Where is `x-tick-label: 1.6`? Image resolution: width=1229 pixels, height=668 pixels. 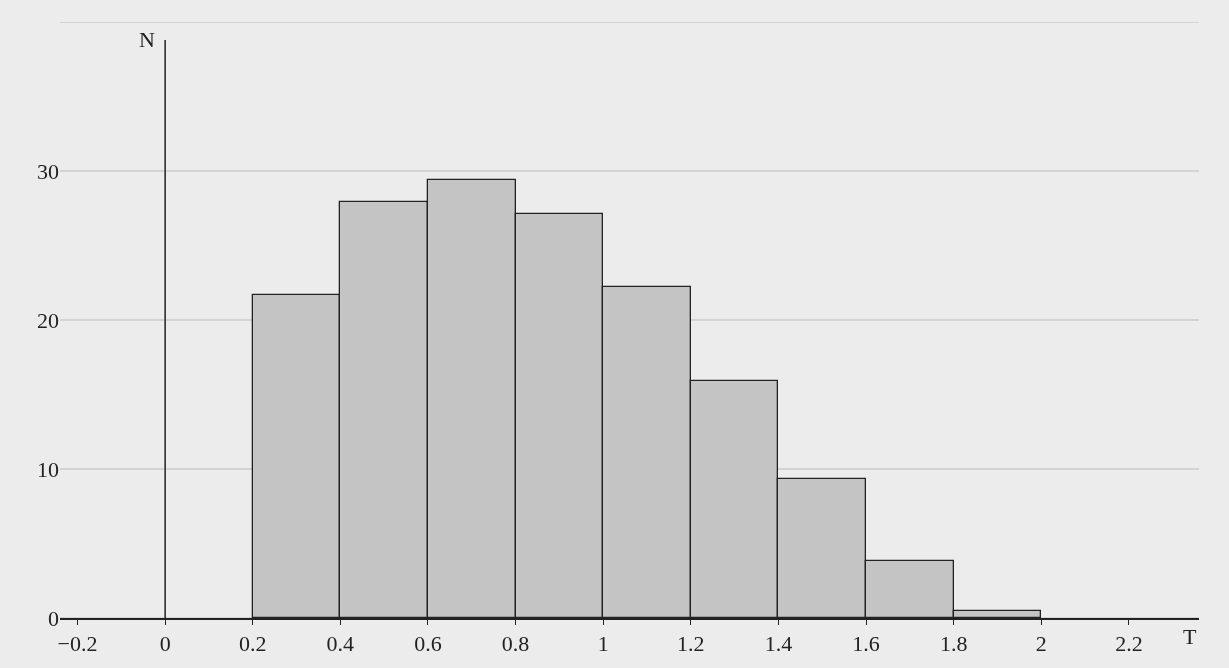
x-tick-label: 1.6 is located at coordinates (866, 644).